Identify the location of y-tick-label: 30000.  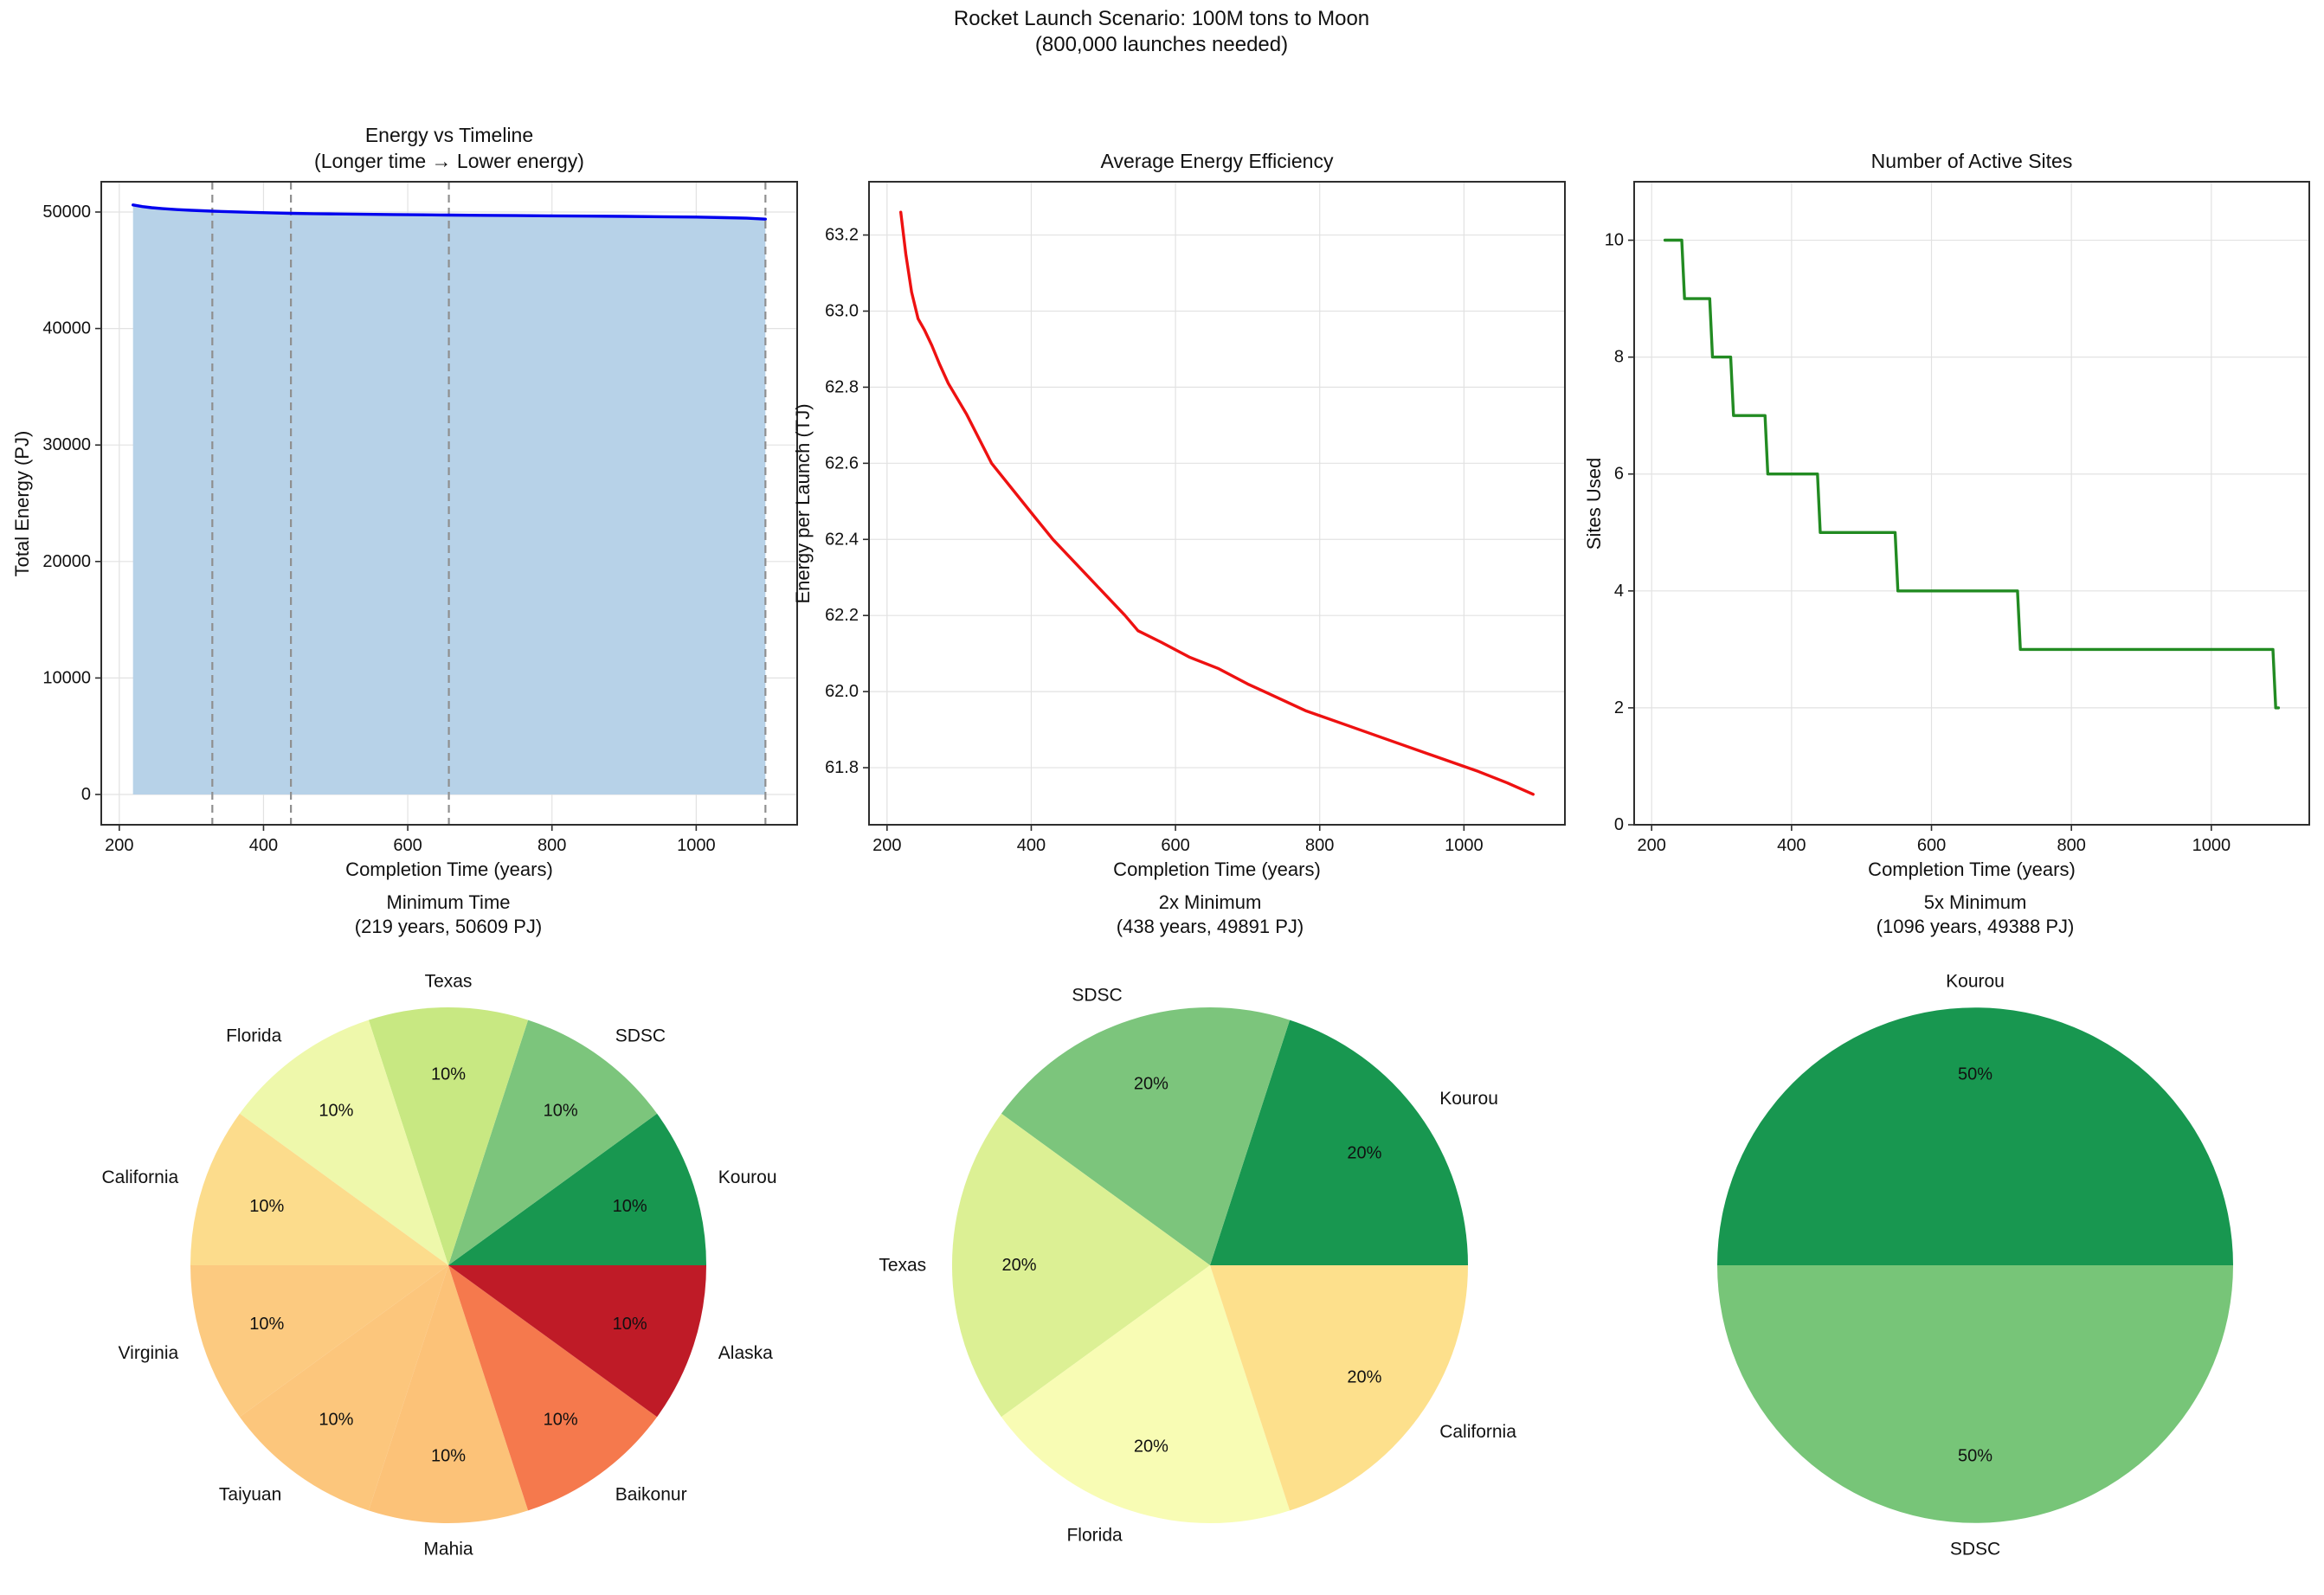
(66, 444).